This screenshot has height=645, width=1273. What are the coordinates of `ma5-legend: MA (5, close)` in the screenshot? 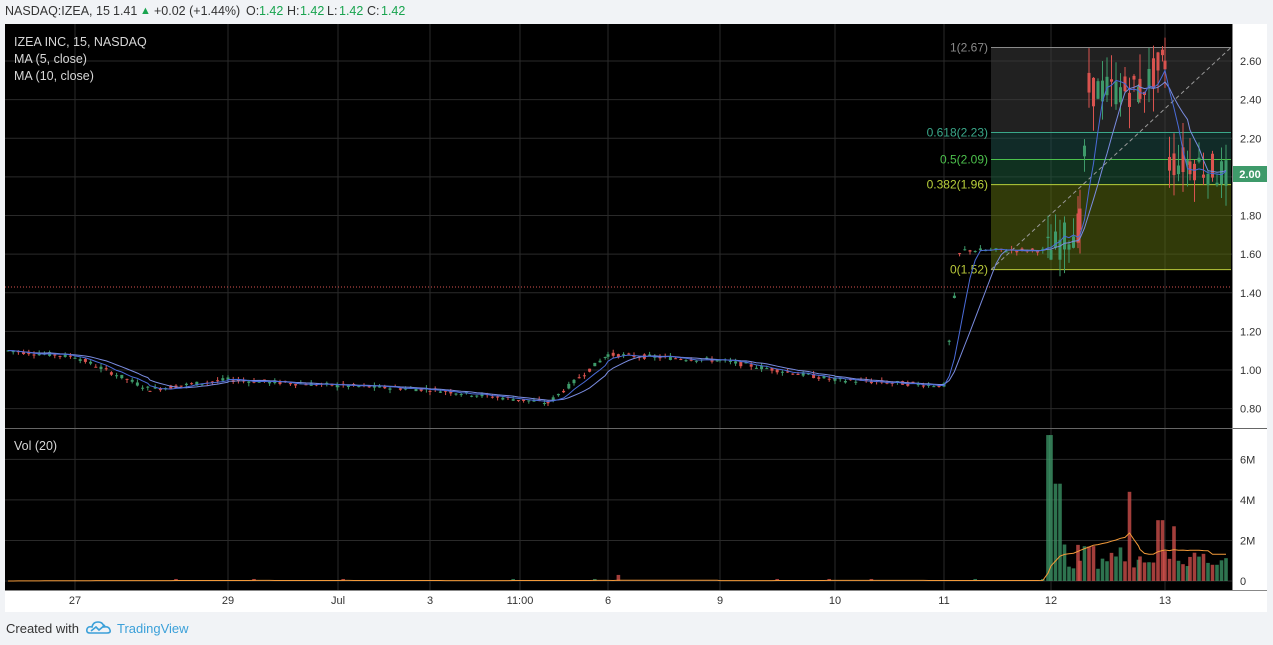 It's located at (50, 59).